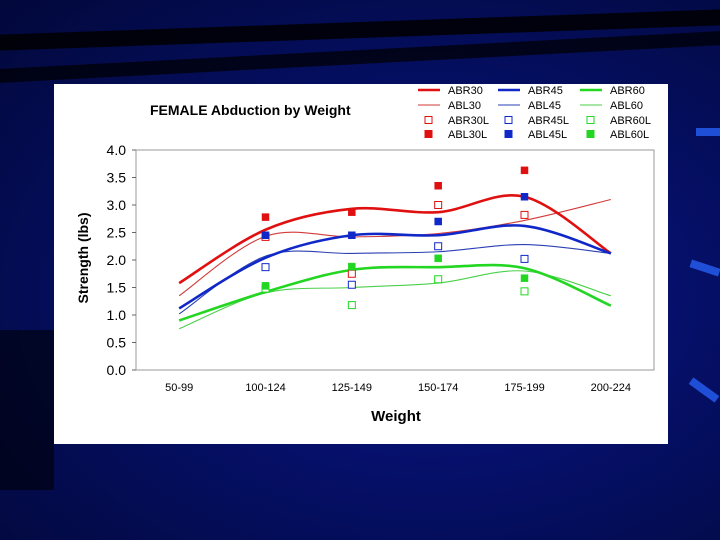 The image size is (720, 540). I want to click on legend-entry-abr30l: ABR30L, so click(456, 121).